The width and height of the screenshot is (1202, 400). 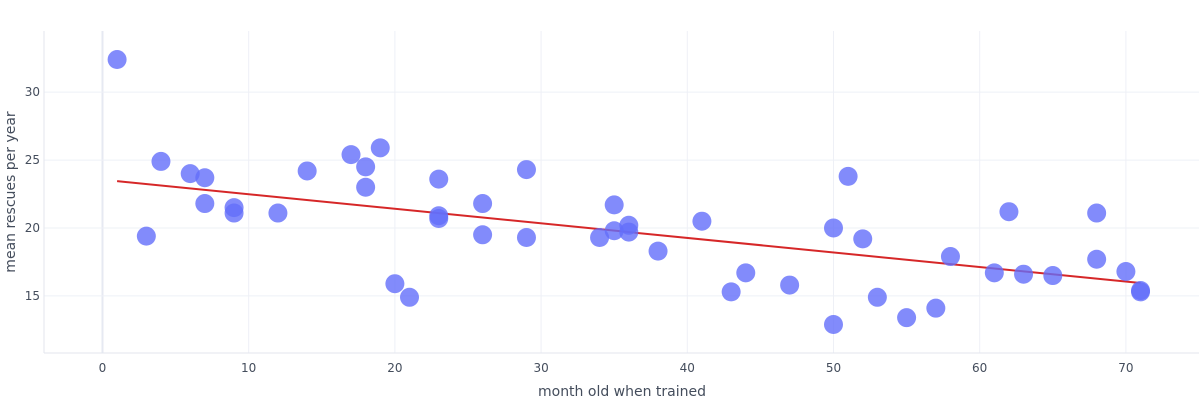 What do you see at coordinates (32, 296) in the screenshot?
I see `y-tick-label: 15` at bounding box center [32, 296].